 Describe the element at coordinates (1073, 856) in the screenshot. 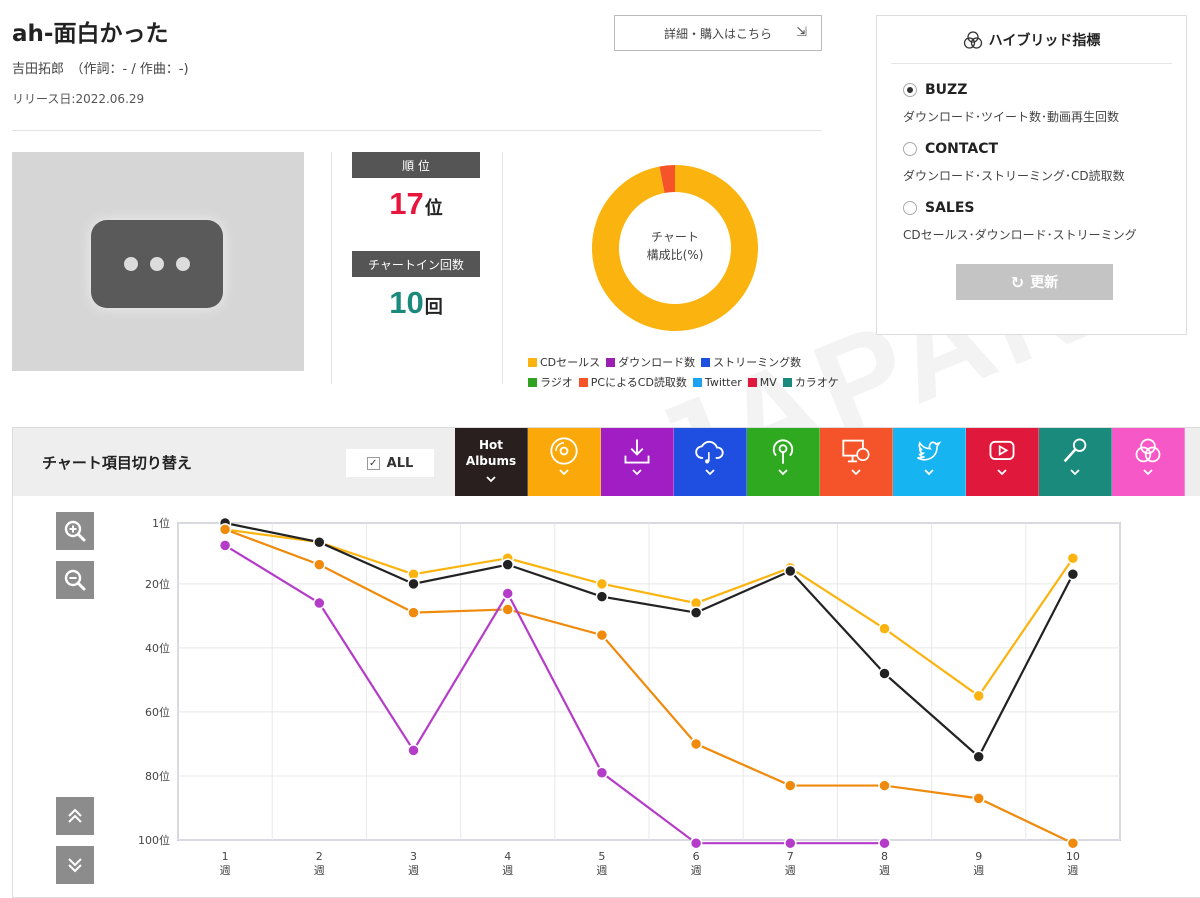

I see `x-tick-label: 10` at that location.